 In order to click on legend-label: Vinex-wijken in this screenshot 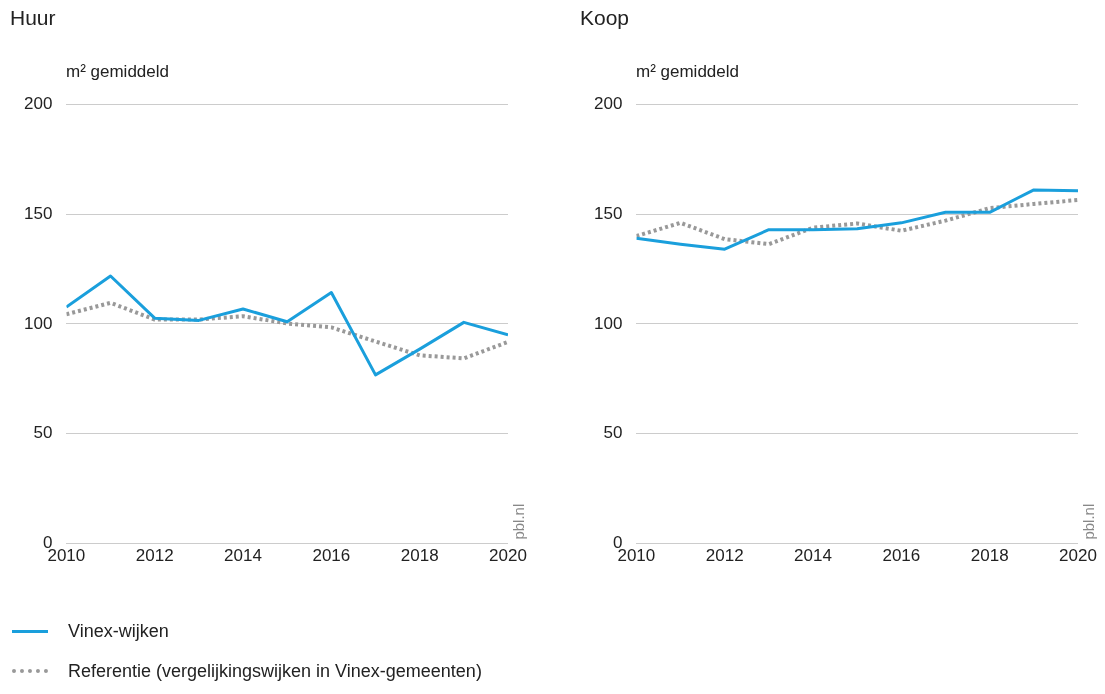, I will do `click(118, 631)`.